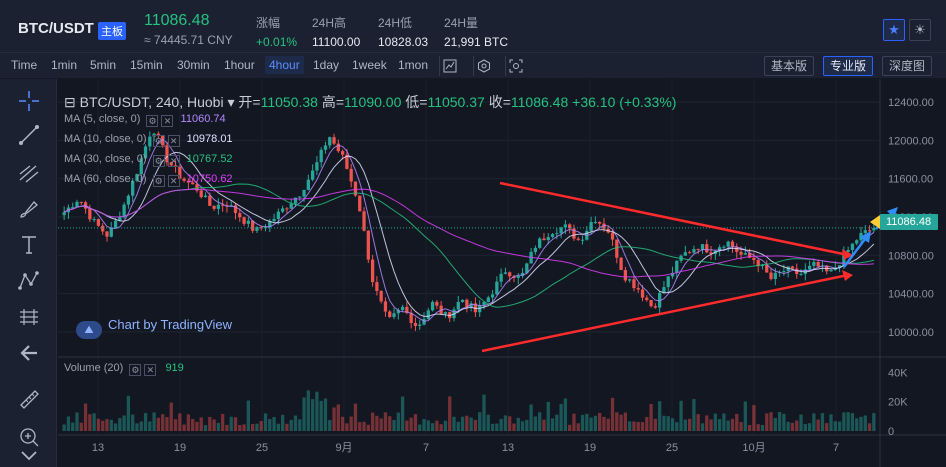 This screenshot has width=946, height=467. What do you see at coordinates (148, 160) in the screenshot?
I see `ma-legend-row: MA (30, close, 0) ⚙ ✕ 10767.52` at bounding box center [148, 160].